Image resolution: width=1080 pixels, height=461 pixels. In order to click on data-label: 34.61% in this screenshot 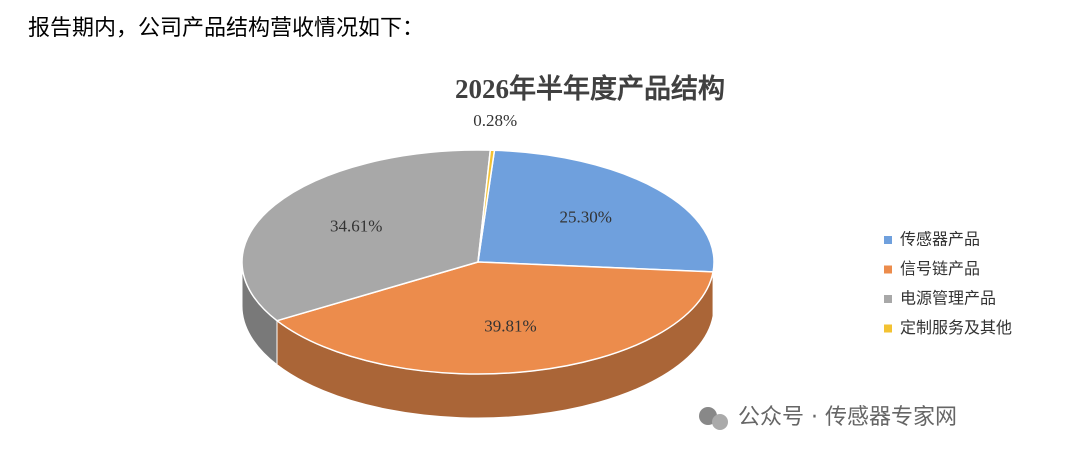, I will do `click(356, 226)`.